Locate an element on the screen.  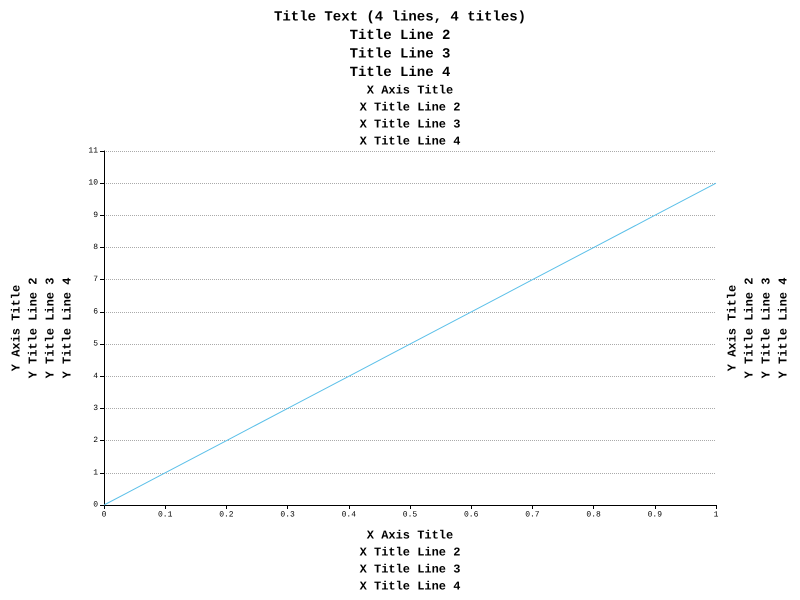
y-tick-label: 10 is located at coordinates (93, 183).